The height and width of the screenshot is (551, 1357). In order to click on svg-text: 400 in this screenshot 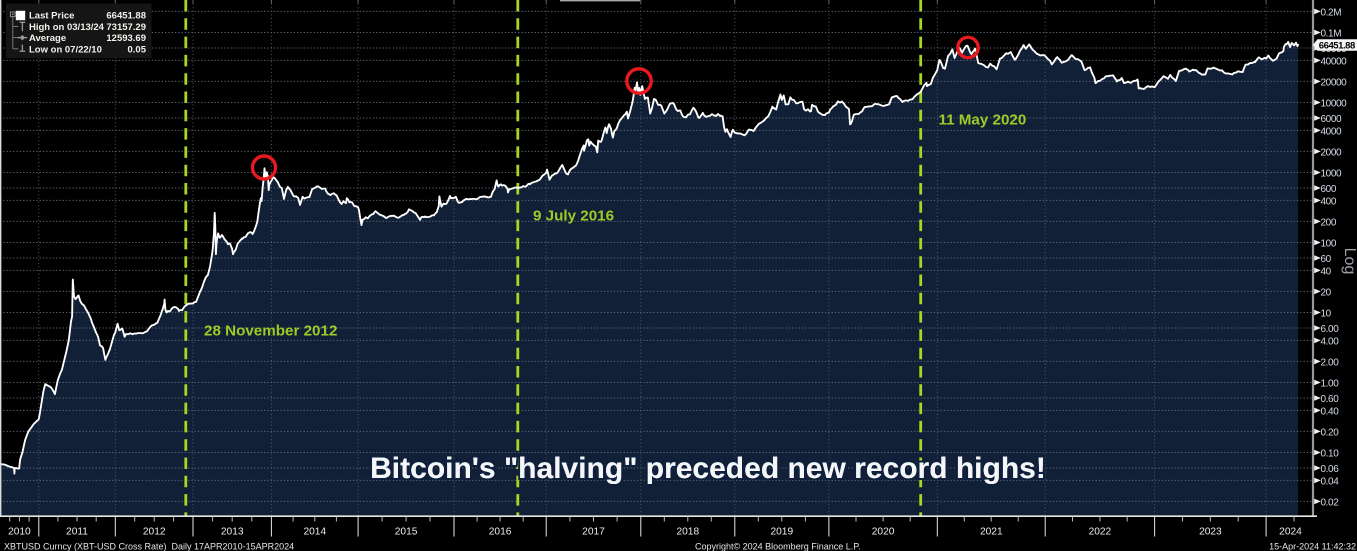, I will do `click(1329, 201)`.